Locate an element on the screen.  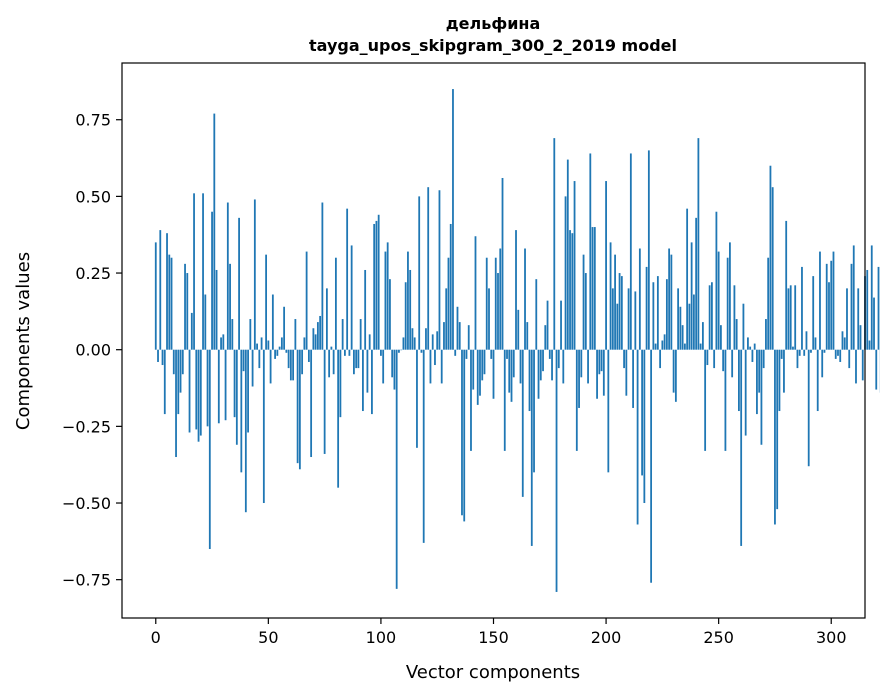
x-tick-label: 100 is located at coordinates (381, 637).